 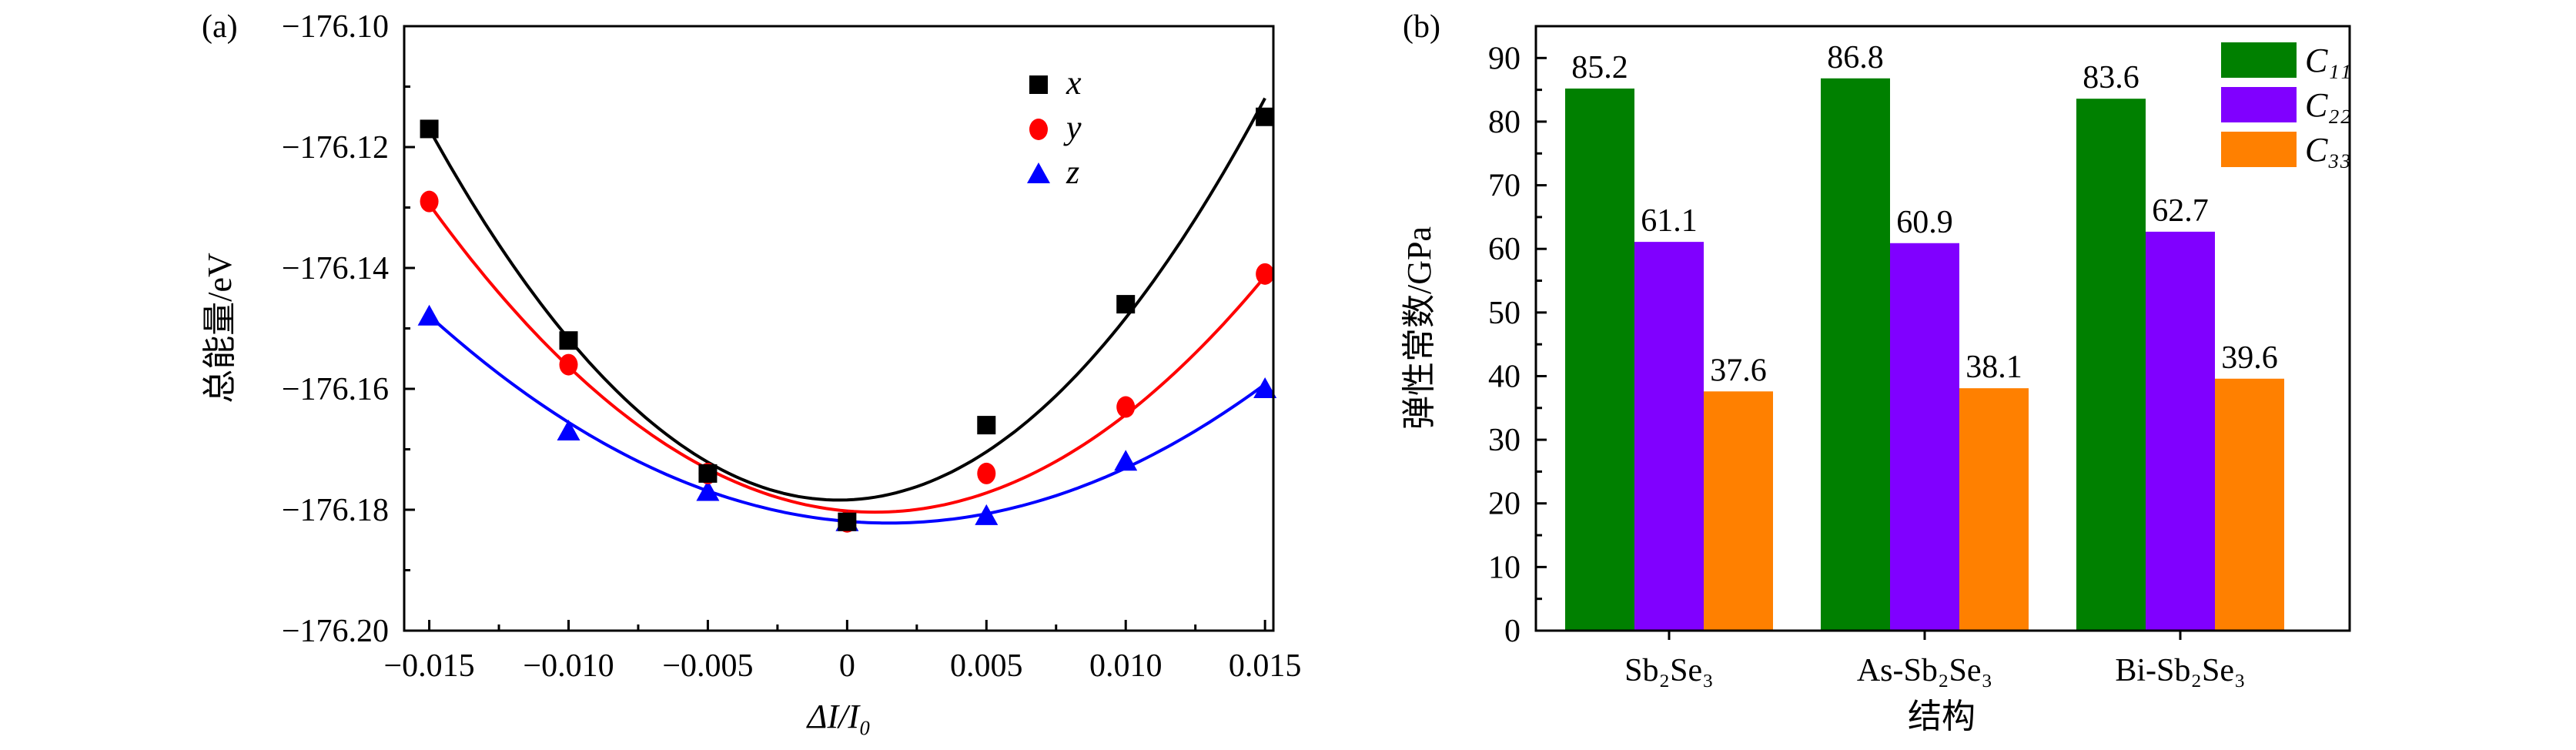 I want to click on bar-value-label: 83.6, so click(x=2111, y=77).